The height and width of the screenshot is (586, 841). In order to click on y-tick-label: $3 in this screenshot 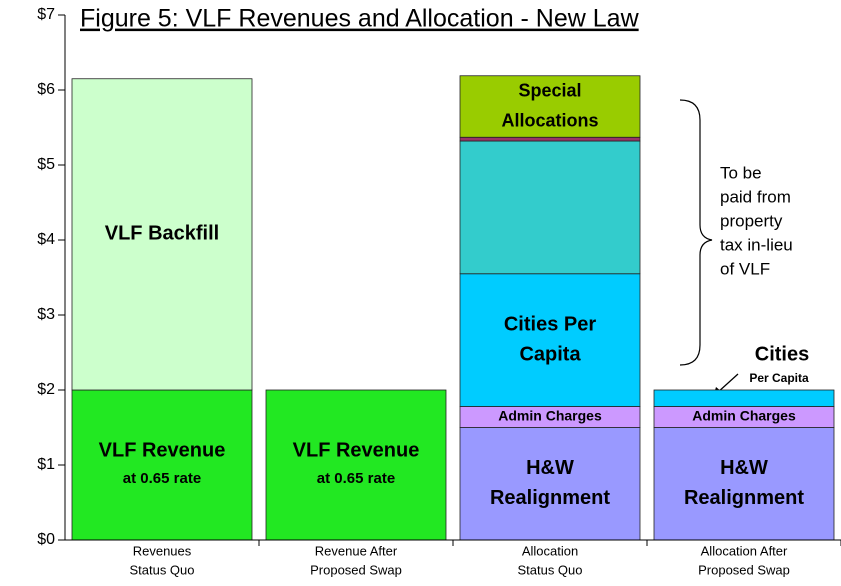, I will do `click(46, 314)`.